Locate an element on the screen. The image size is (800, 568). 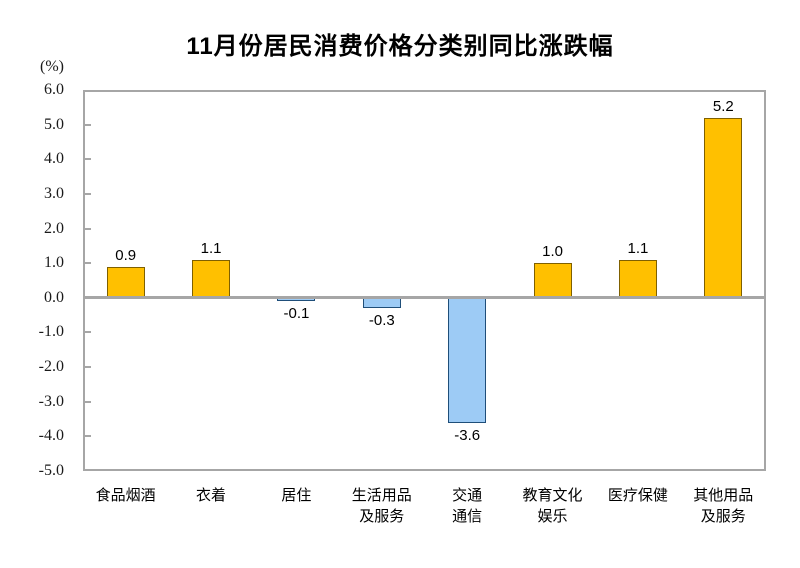
y-axis-unit-label: (%) is located at coordinates (52, 66).